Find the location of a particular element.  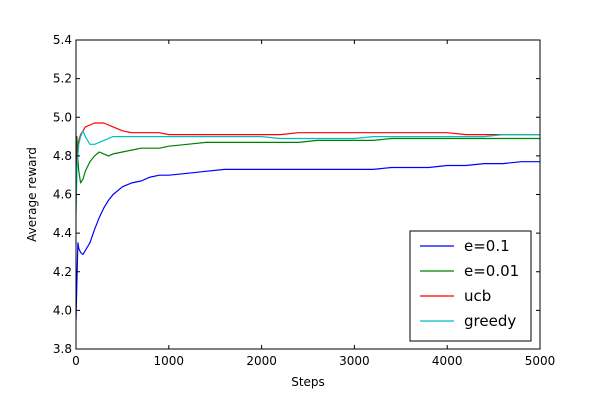

legend-label: e=0.01 is located at coordinates (491, 271).